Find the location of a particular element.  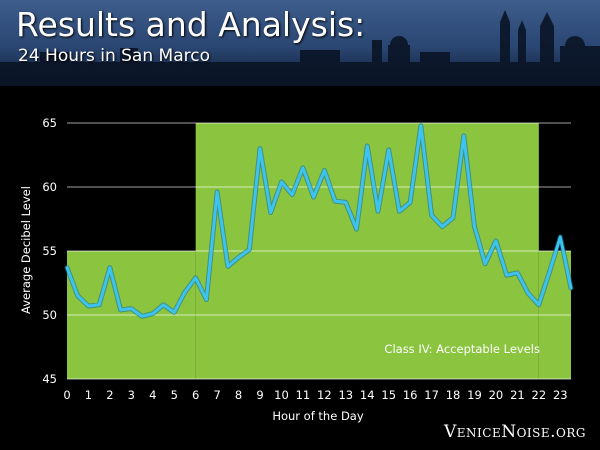

x-tick-label: 22 is located at coordinates (539, 395).